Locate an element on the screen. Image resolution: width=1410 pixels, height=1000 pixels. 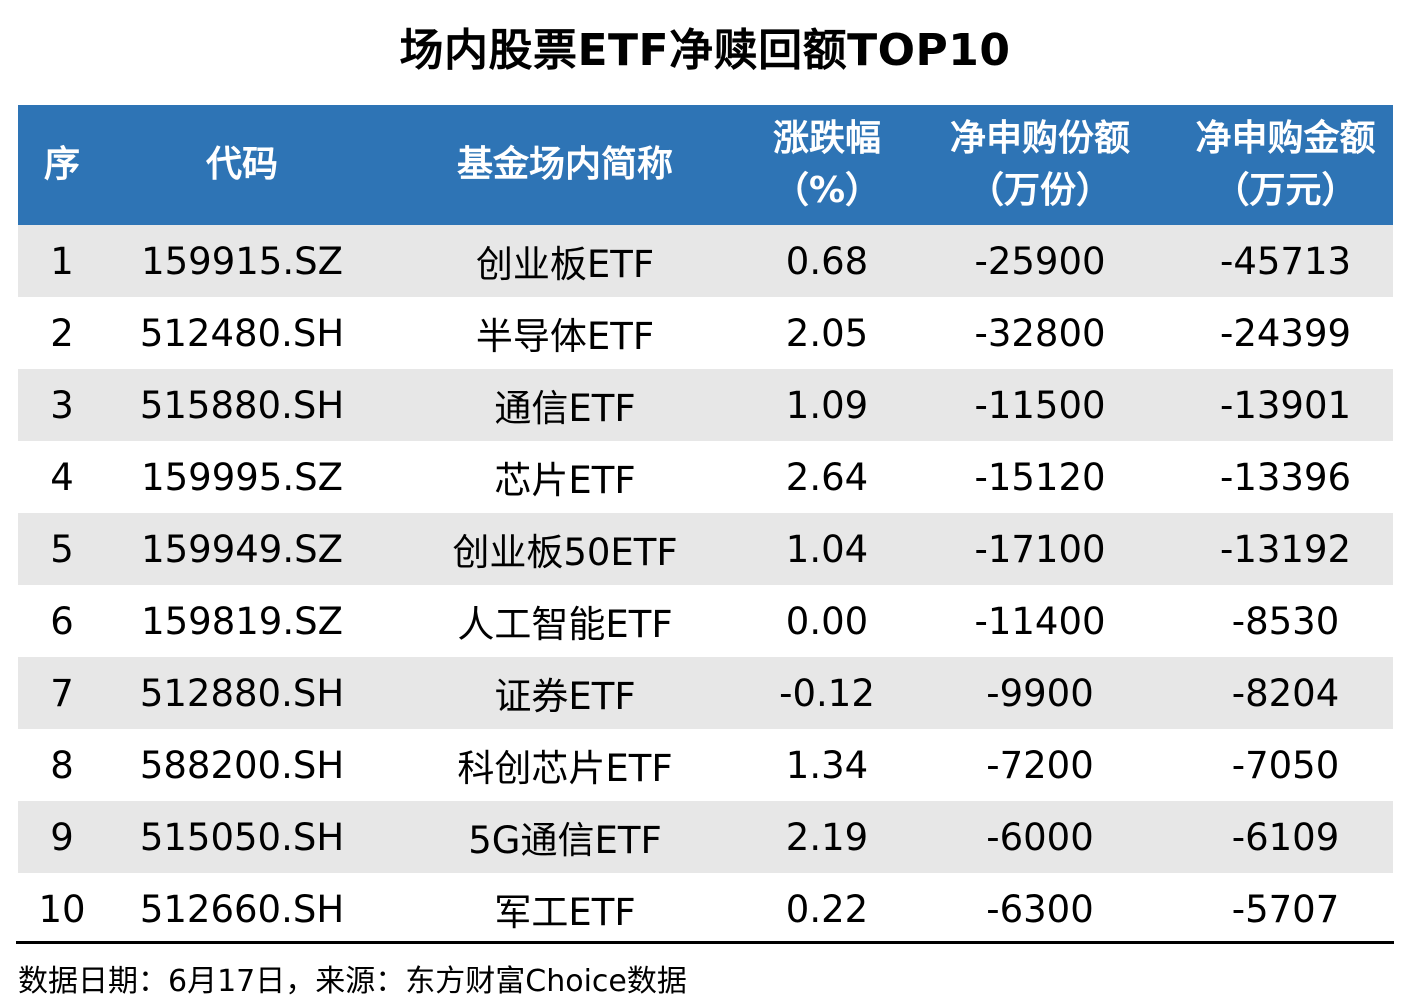
column-header-net-subscription-amount: 净申购金额 （万元） is located at coordinates (1285, 165).